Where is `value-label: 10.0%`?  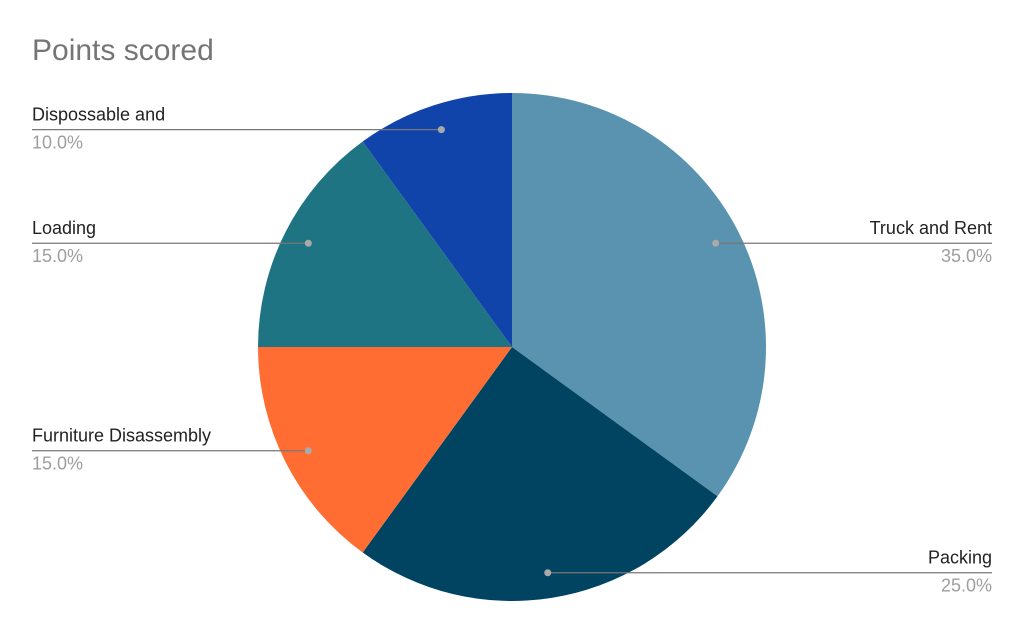
value-label: 10.0% is located at coordinates (57, 142).